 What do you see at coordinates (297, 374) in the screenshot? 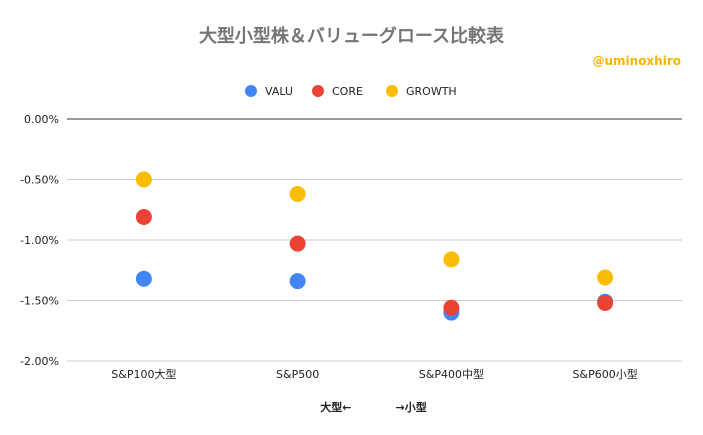
I see `x-tick-label: S&P500` at bounding box center [297, 374].